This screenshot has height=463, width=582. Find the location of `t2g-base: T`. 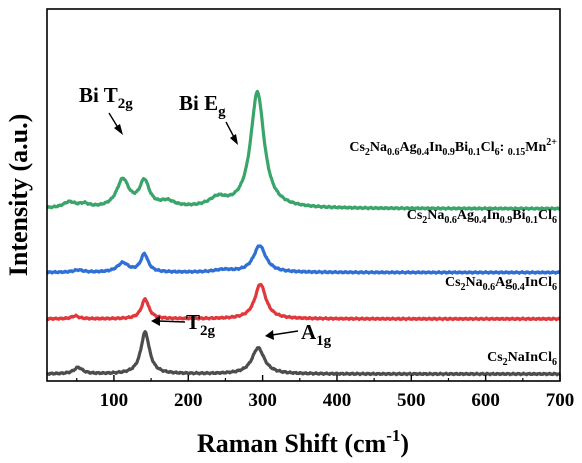

t2g-base: T is located at coordinates (193, 322).